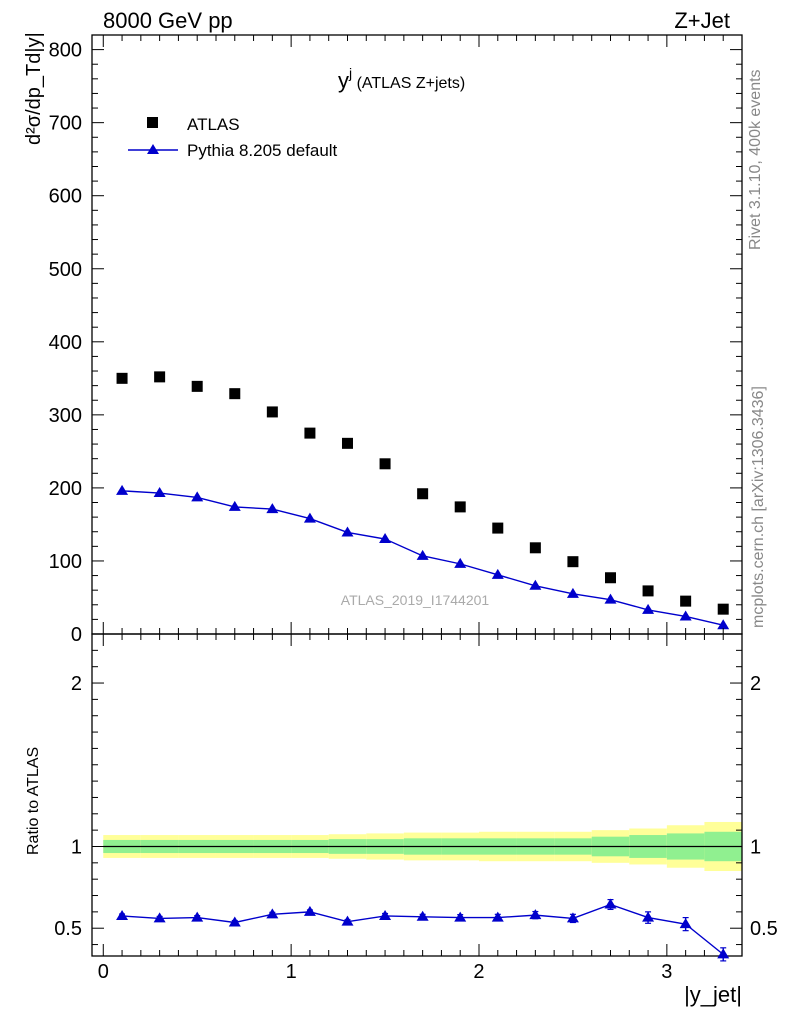 The width and height of the screenshot is (786, 1024). Describe the element at coordinates (65, 124) in the screenshot. I see `main-y-tick-label: 700` at that location.